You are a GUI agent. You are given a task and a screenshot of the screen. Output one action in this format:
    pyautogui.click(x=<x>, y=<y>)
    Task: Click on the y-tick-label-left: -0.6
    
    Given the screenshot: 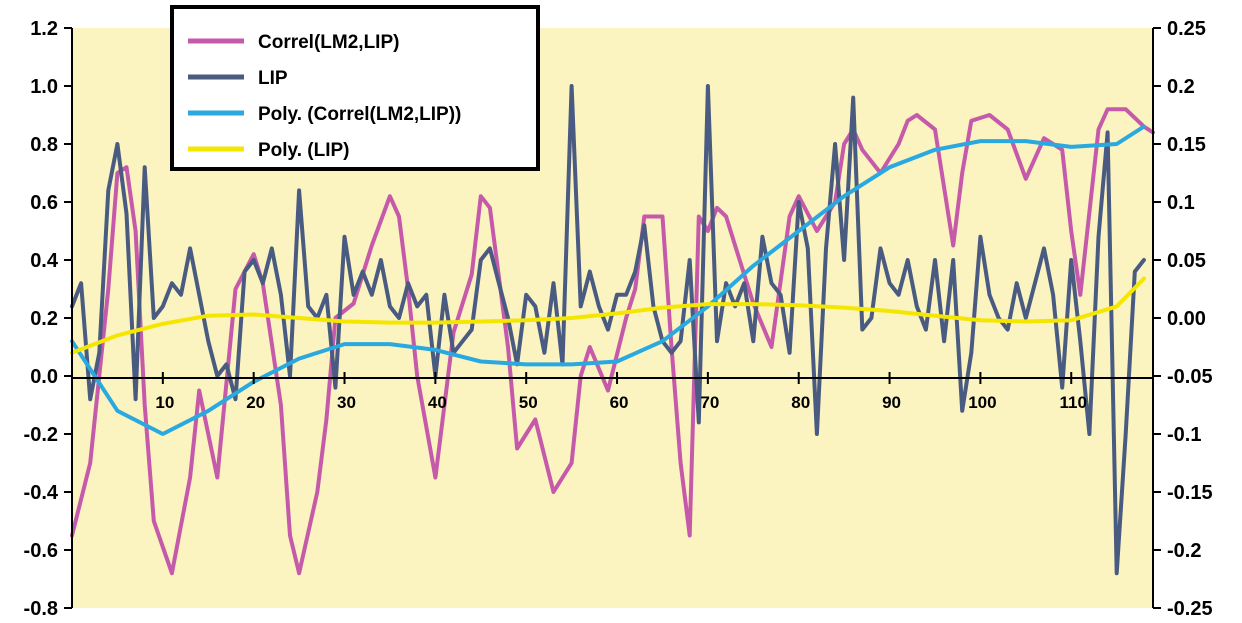 What is the action you would take?
    pyautogui.click(x=41, y=551)
    